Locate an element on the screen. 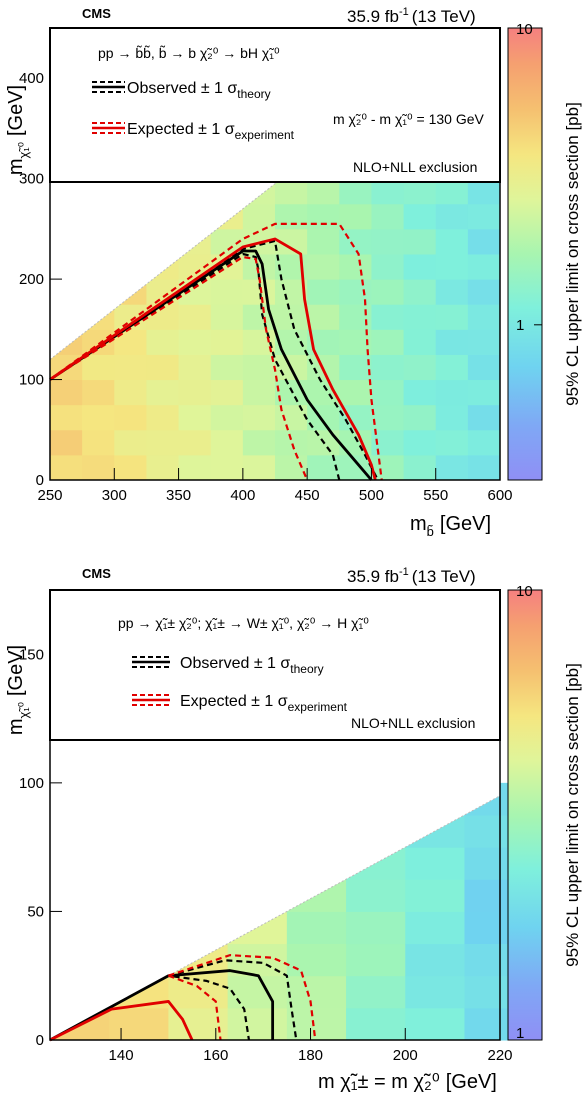 The width and height of the screenshot is (582, 1110). y-axis-ticks: 0 100 200 300 400 is located at coordinates (40, 279).